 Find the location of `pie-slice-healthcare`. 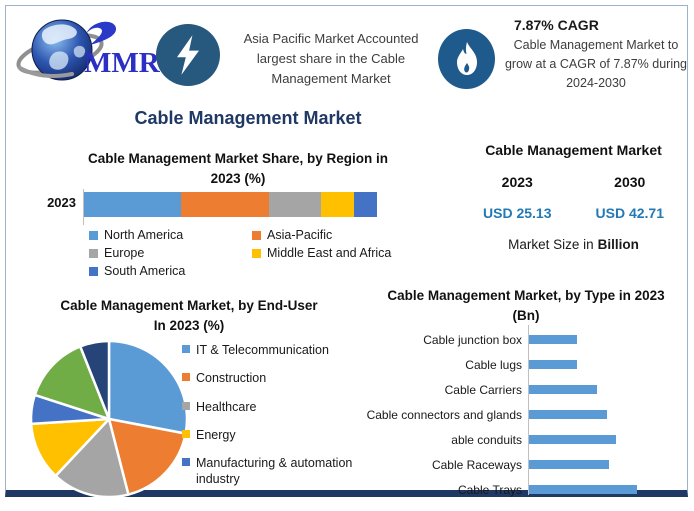

pie-slice-healthcare is located at coordinates (92, 458).